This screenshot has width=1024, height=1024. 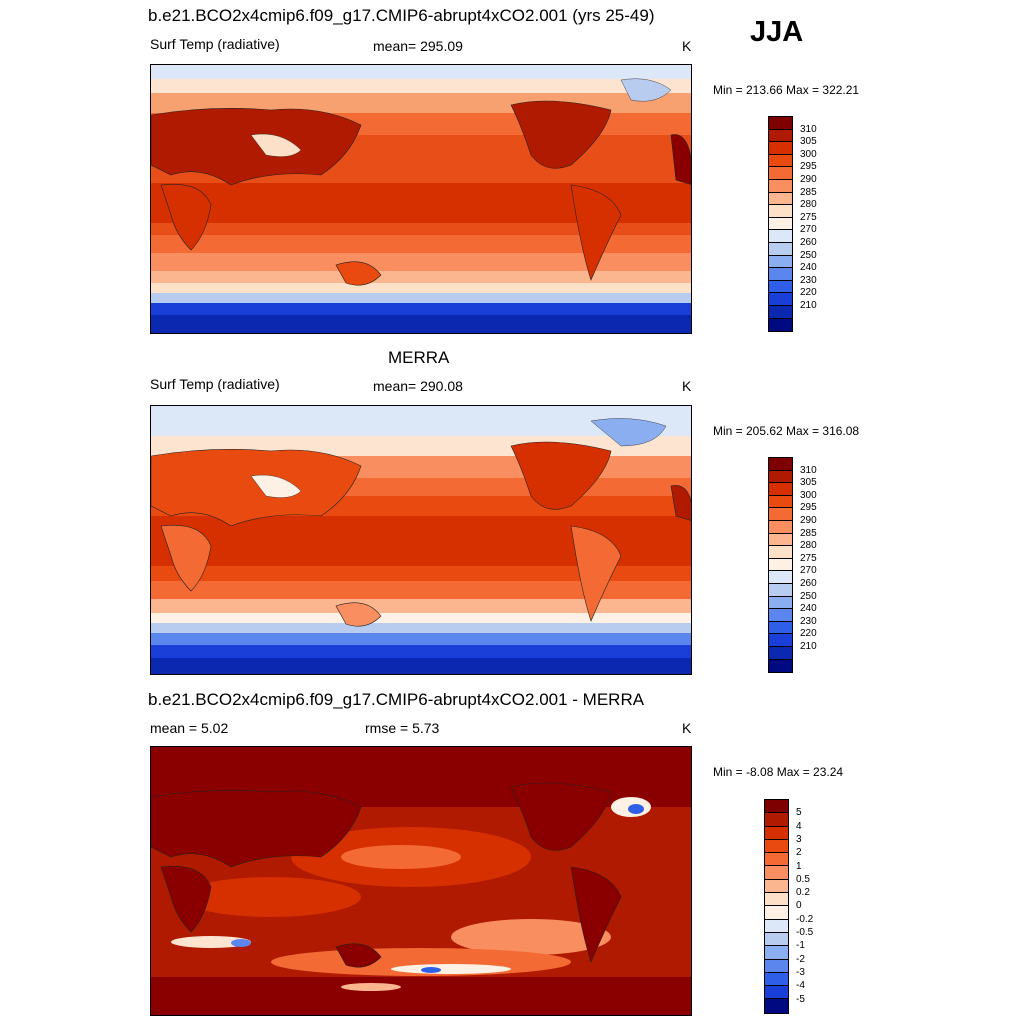 I want to click on panel1-variable-label: Surf Temp (radiative), so click(x=215, y=44).